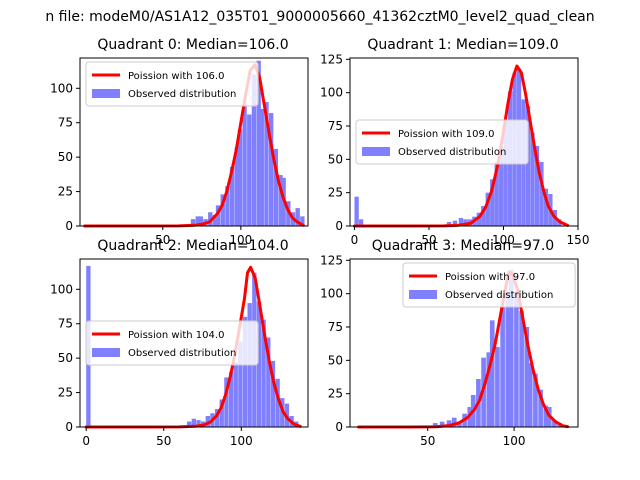  I want to click on quadrant-0-y-tick-label: 50, so click(65, 157).